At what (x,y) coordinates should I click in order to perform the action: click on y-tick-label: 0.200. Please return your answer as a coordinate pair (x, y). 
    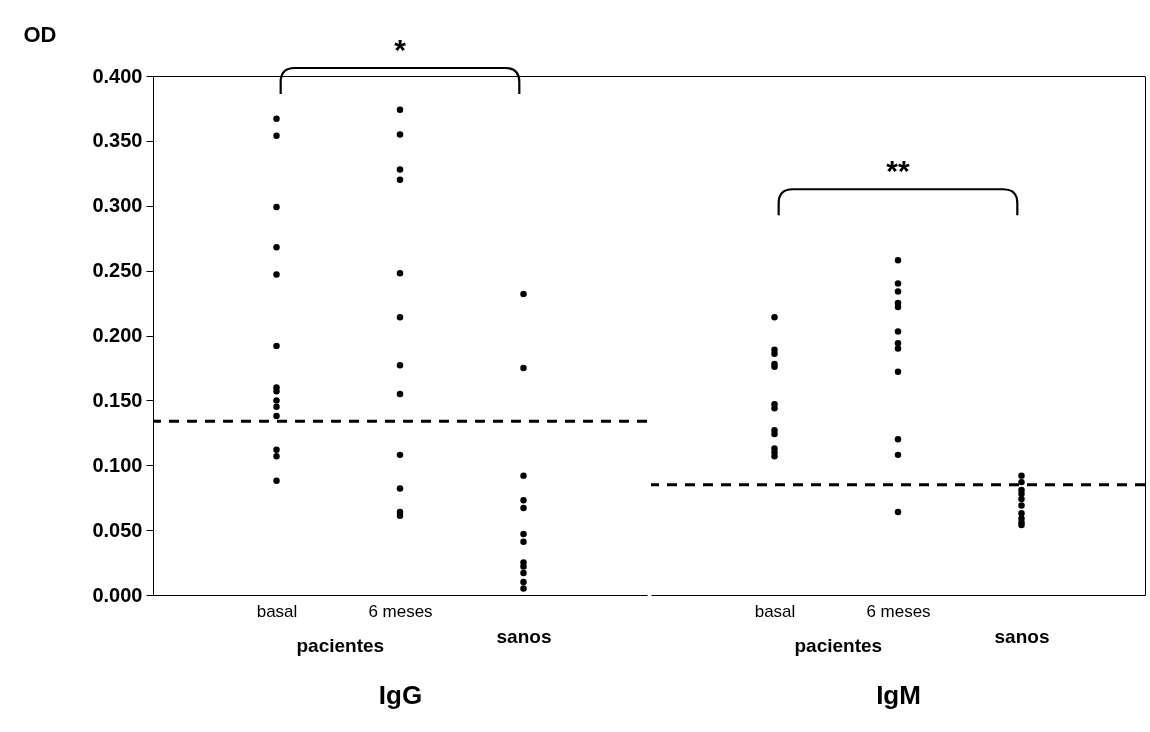
    Looking at the image, I should click on (117, 335).